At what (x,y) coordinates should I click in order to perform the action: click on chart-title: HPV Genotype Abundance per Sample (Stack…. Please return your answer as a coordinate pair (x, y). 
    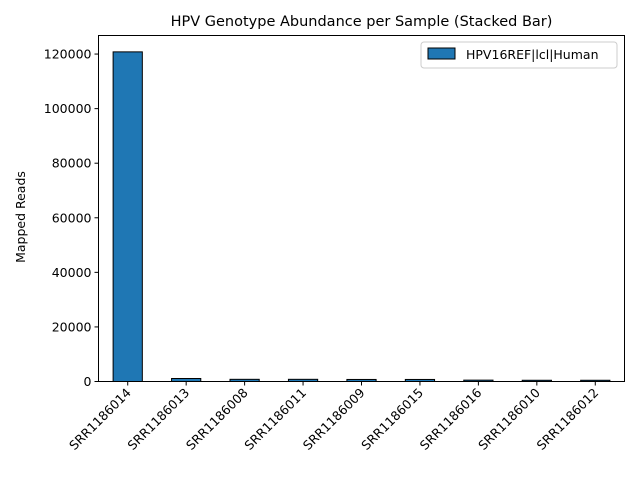
    Looking at the image, I should click on (362, 22).